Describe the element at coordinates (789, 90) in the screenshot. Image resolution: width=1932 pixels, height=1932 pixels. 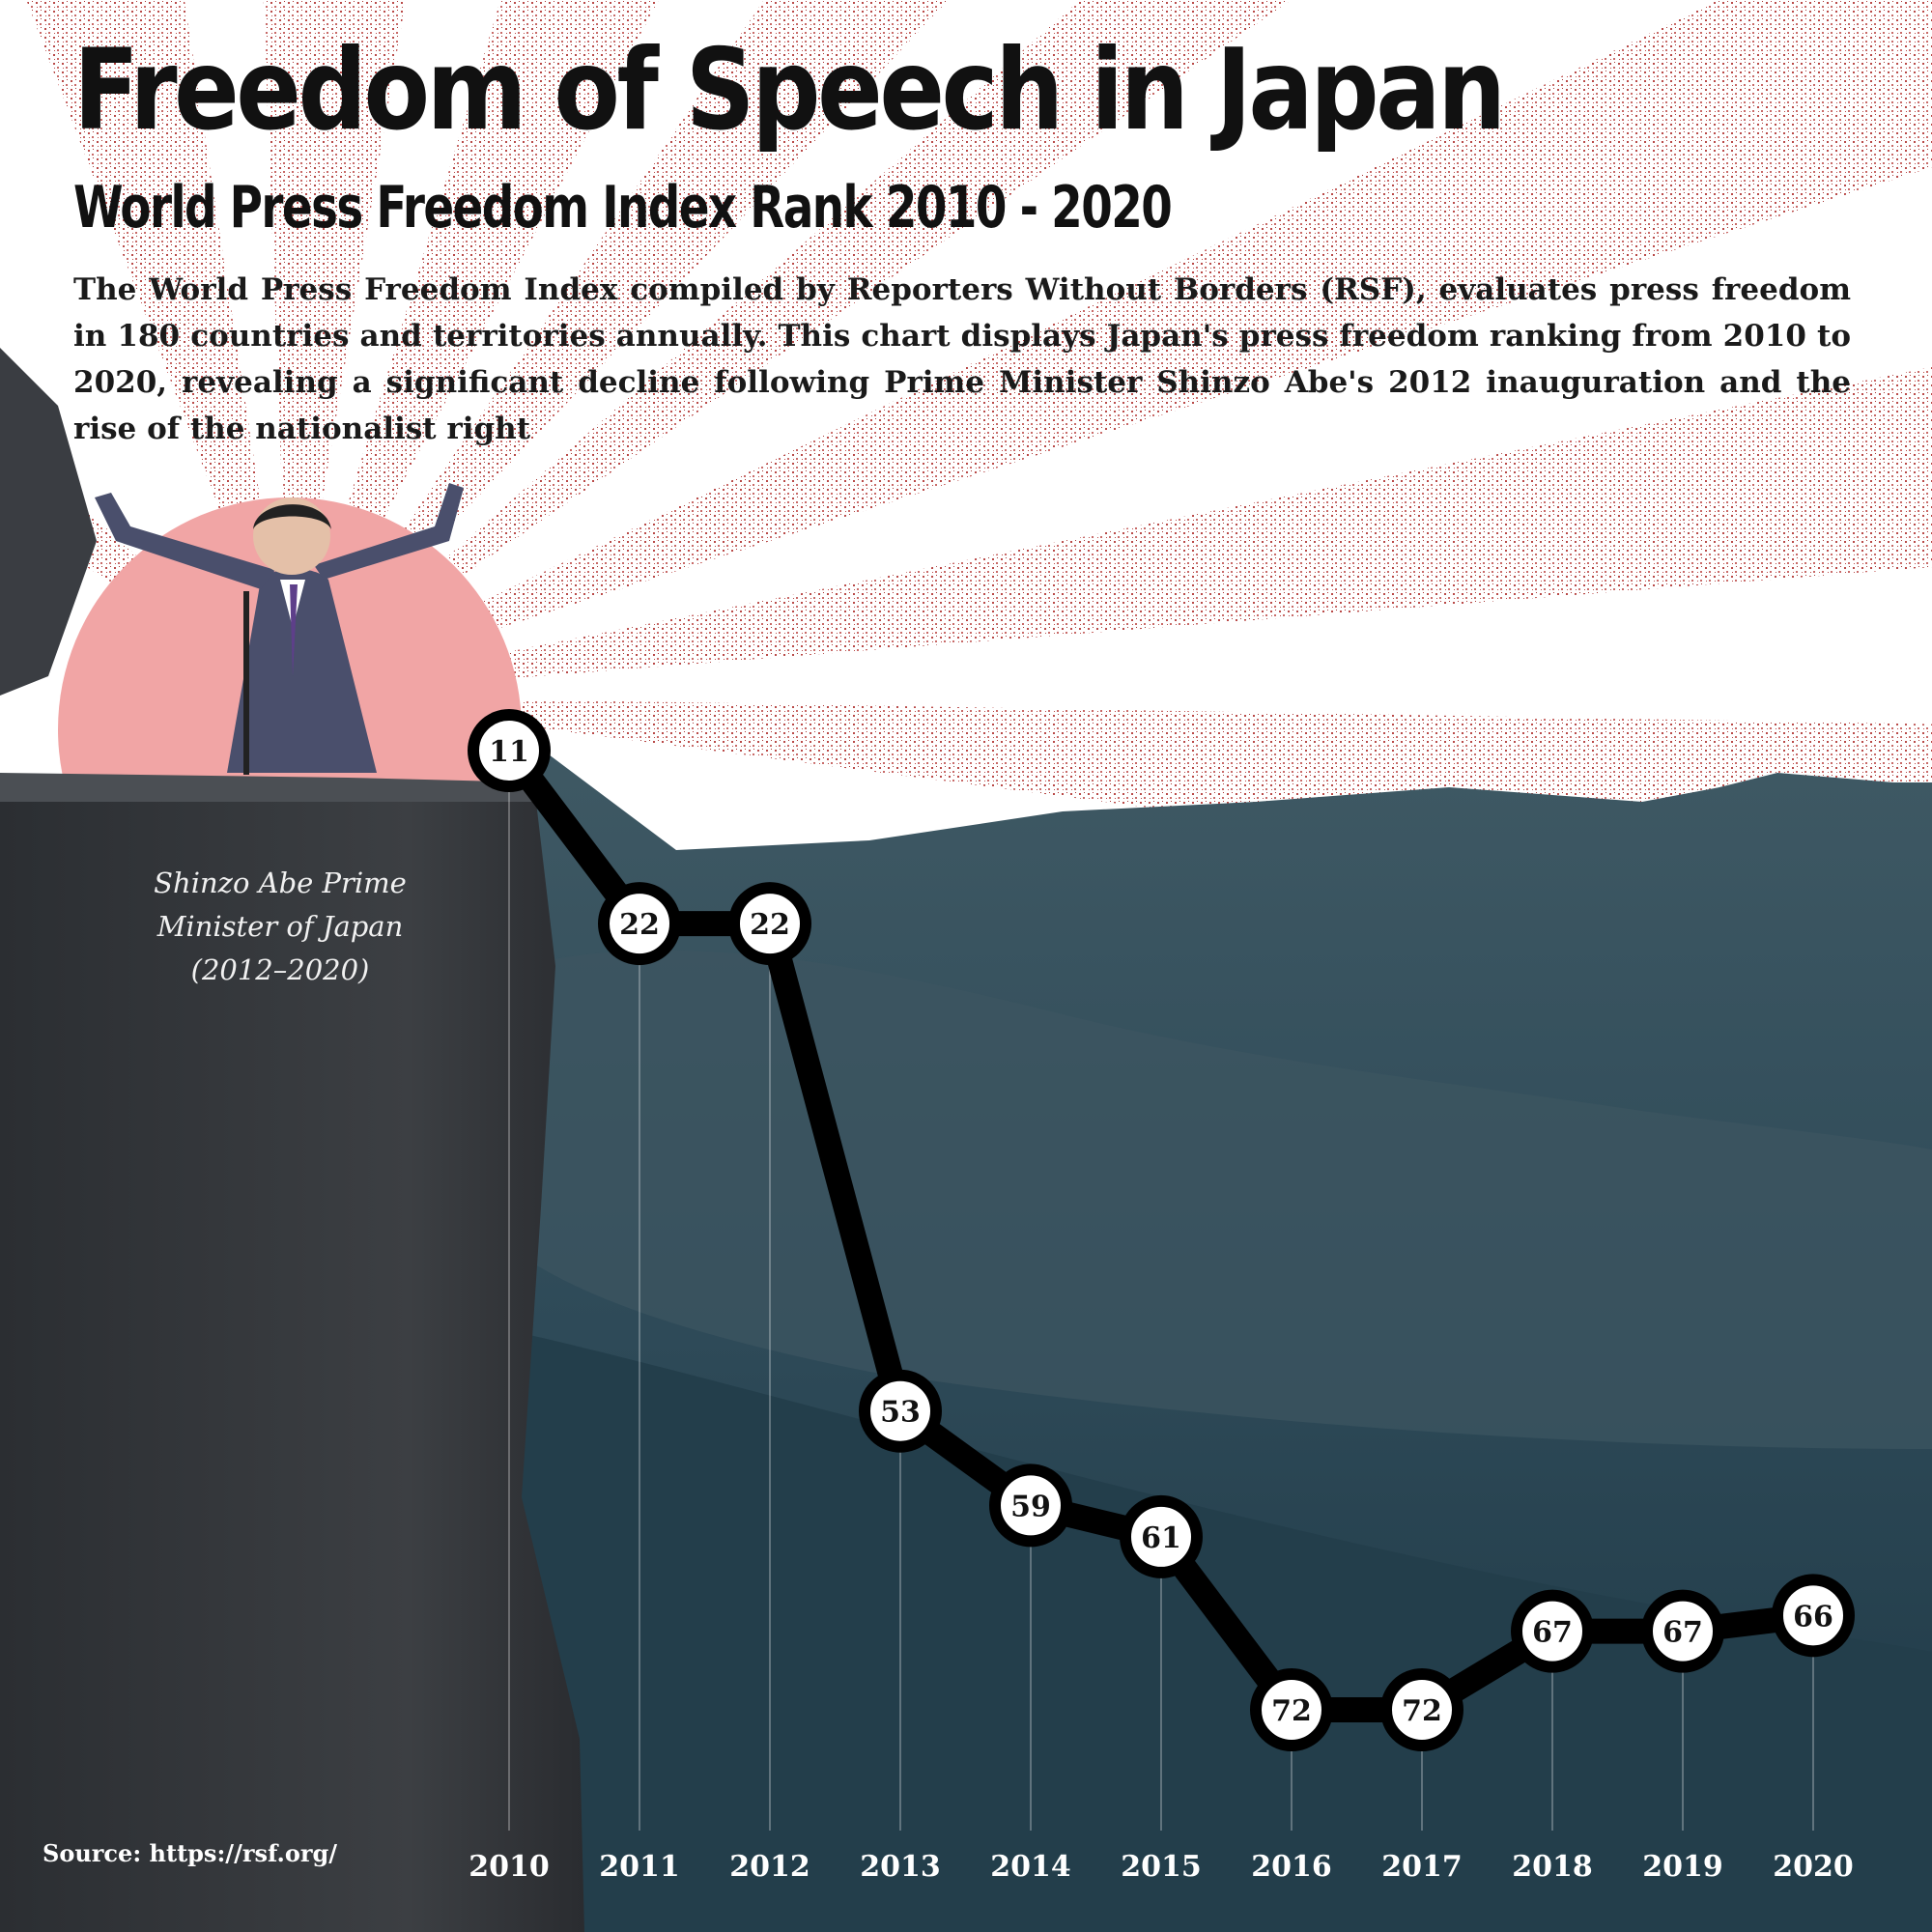
I see `chart-title: Freedom of Speech in Japan` at that location.